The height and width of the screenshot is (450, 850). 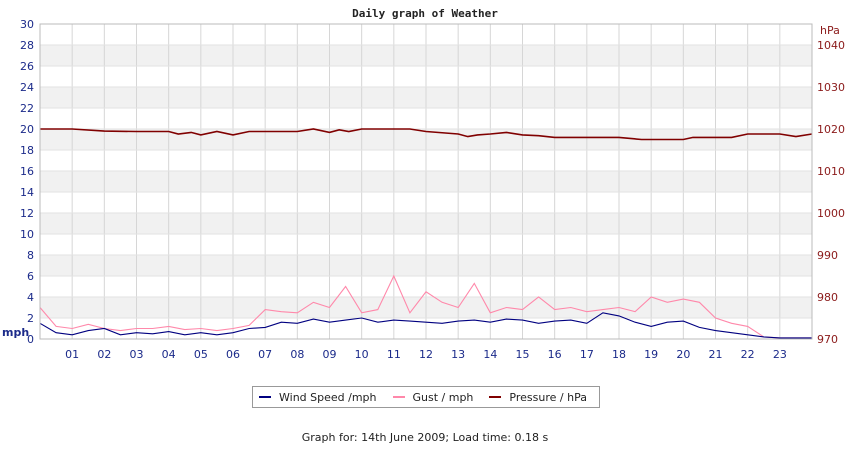 I want to click on y-left-tick-label: 18, so click(x=27, y=150).